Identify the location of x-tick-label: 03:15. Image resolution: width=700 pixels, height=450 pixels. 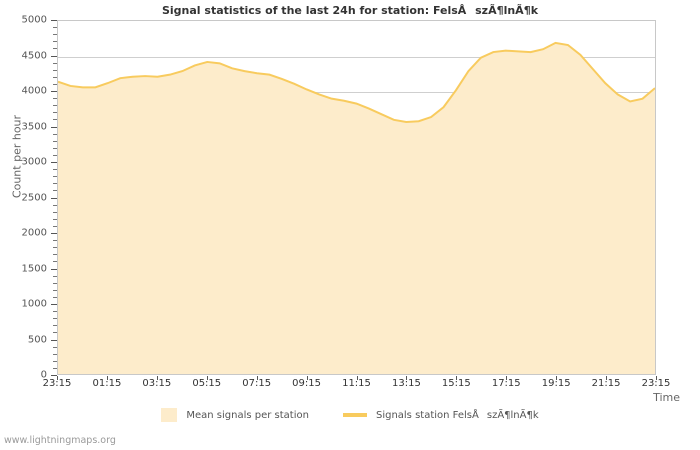
(157, 383).